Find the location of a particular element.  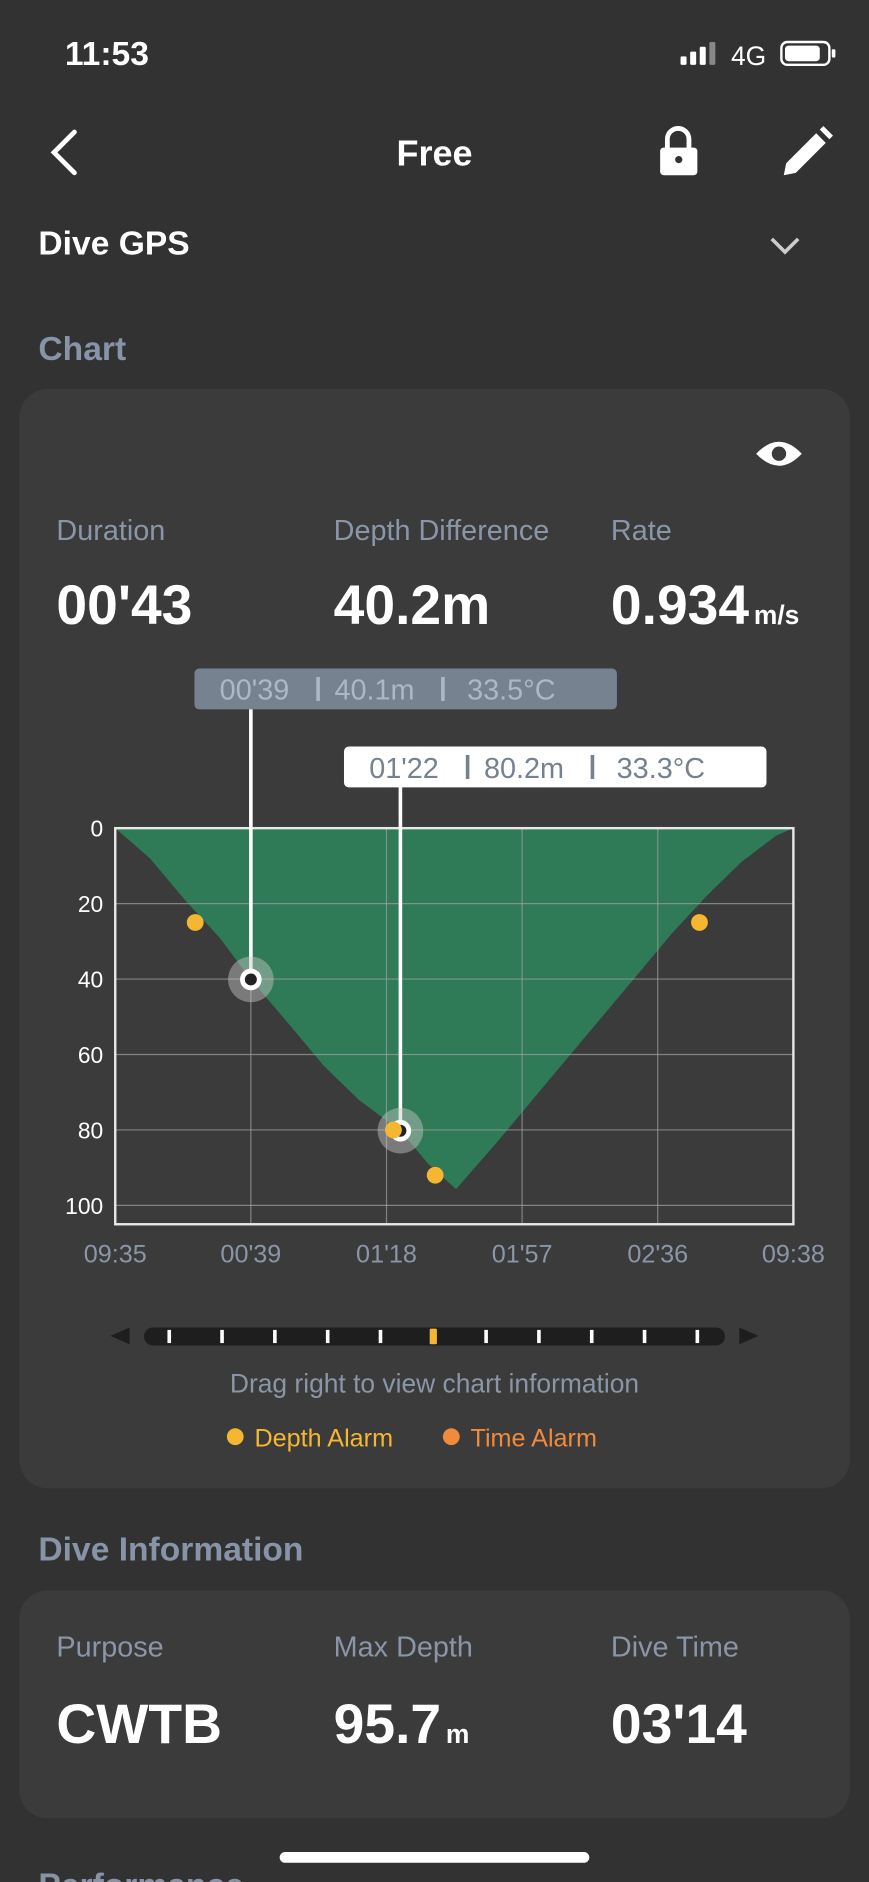

info-label: Dive Time is located at coordinates (675, 1647).